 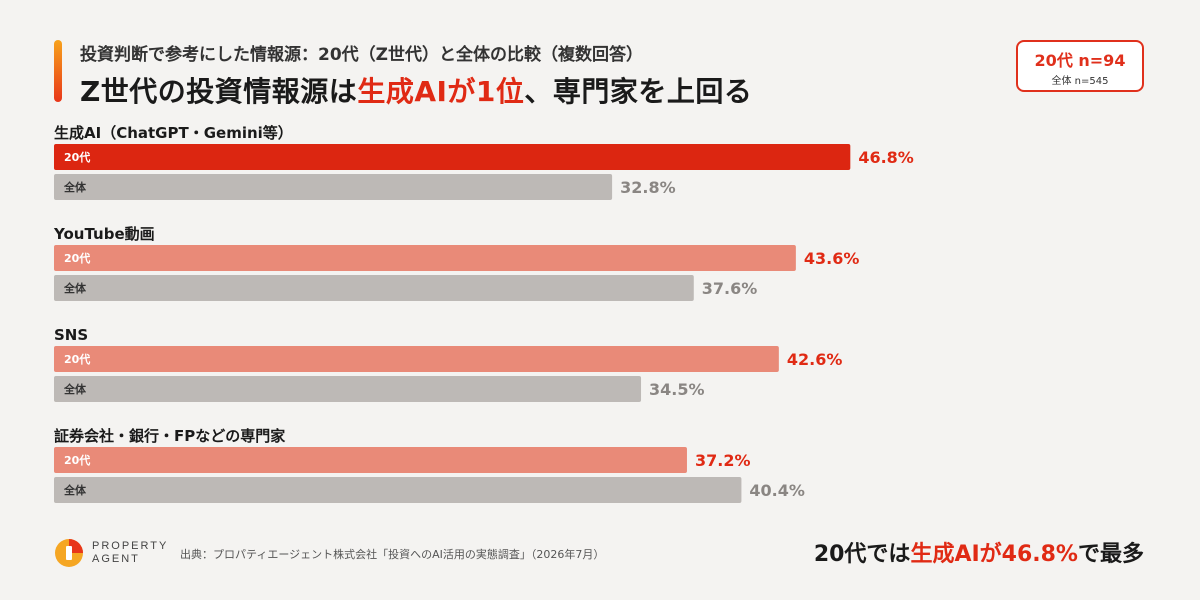 I want to click on bar-value-label: 37.2%, so click(x=723, y=460).